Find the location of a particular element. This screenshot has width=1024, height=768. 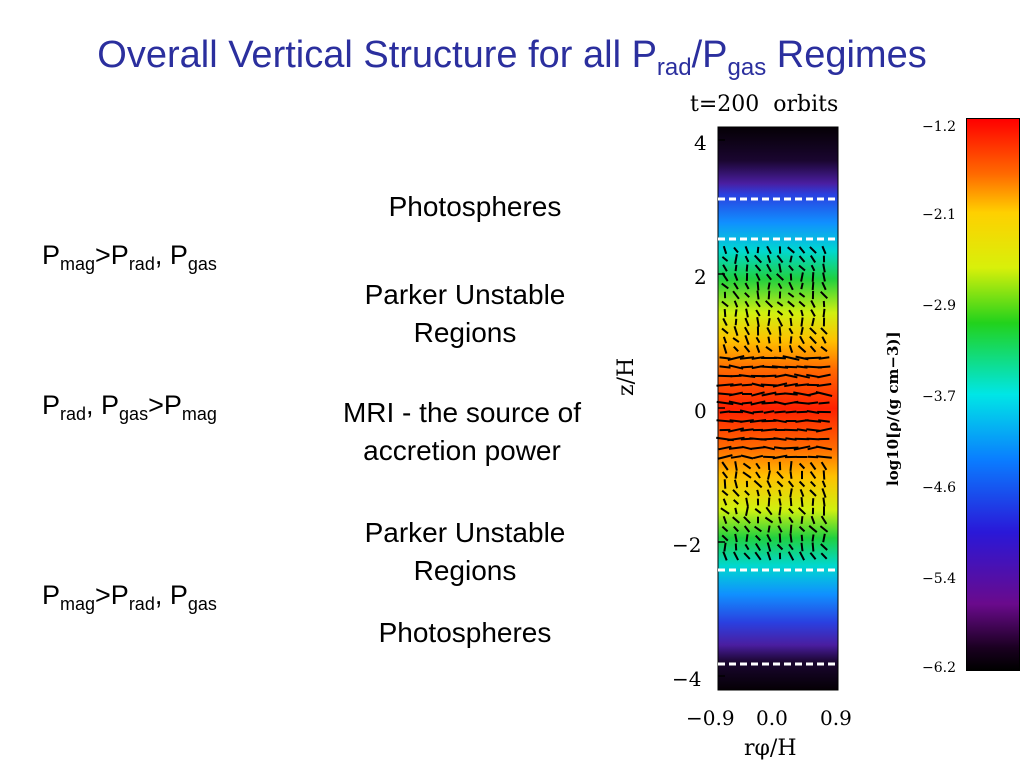

y-tick-neg4: −4 is located at coordinates (687, 679).